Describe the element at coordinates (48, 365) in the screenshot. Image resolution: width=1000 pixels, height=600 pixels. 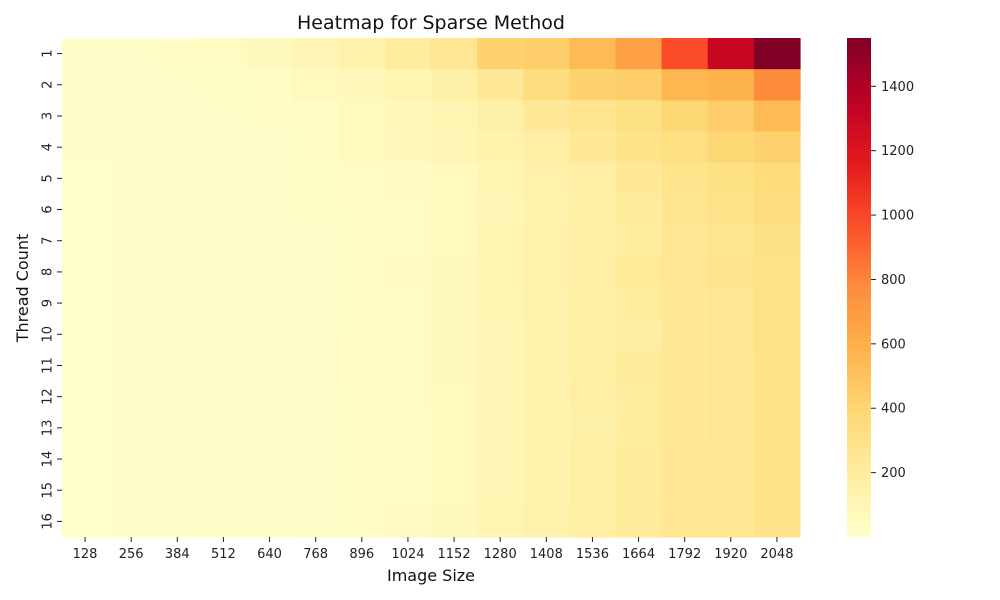
I see `y-tick-label: 11` at that location.